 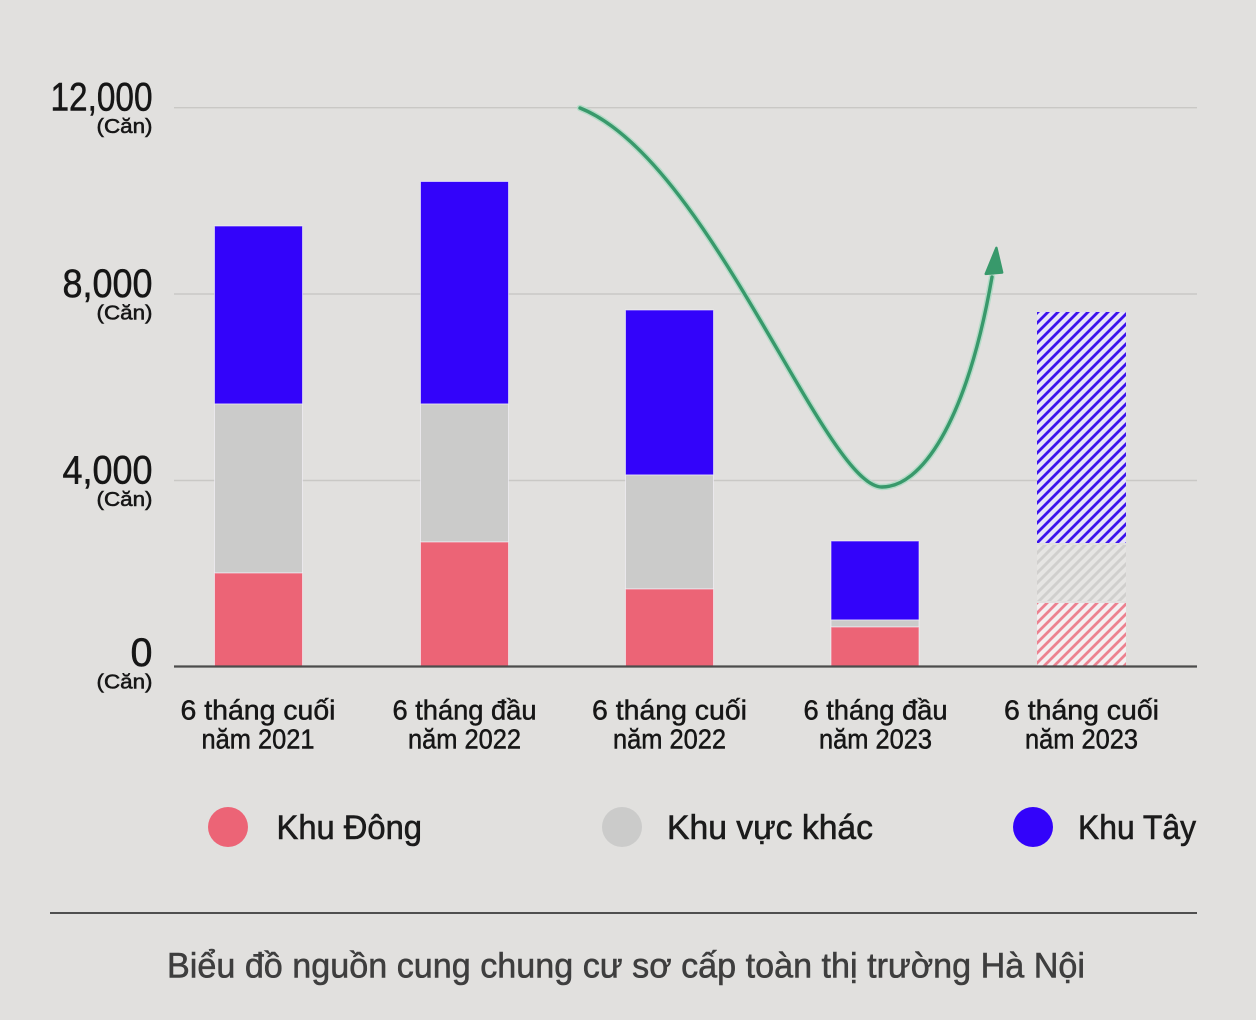 I want to click on svg-text: năm 2021, so click(x=258, y=739).